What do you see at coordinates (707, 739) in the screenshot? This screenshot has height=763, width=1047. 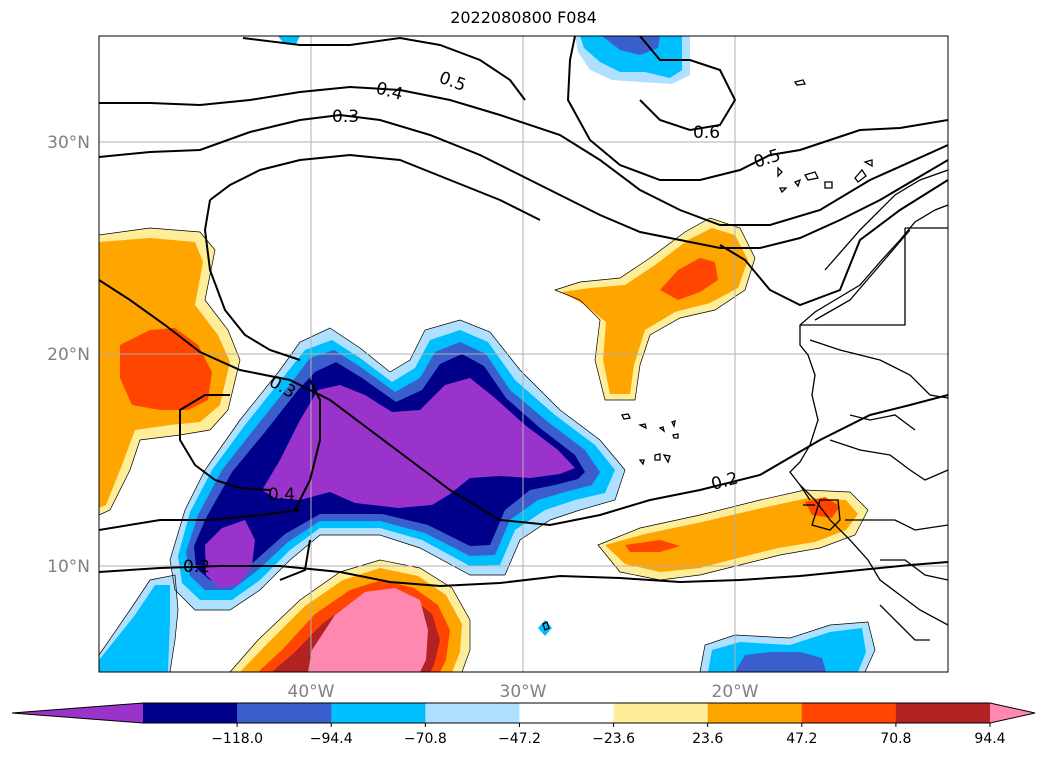 I see `colorbar-tick-label: 23.6` at bounding box center [707, 739].